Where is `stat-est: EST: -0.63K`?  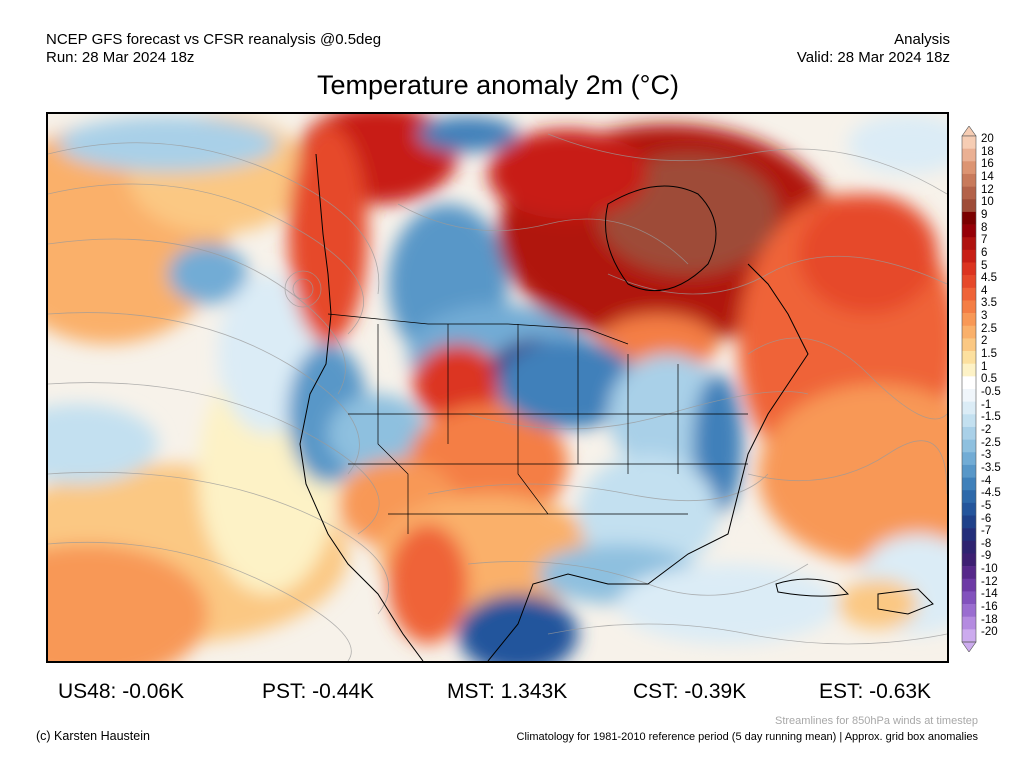 stat-est: EST: -0.63K is located at coordinates (875, 691).